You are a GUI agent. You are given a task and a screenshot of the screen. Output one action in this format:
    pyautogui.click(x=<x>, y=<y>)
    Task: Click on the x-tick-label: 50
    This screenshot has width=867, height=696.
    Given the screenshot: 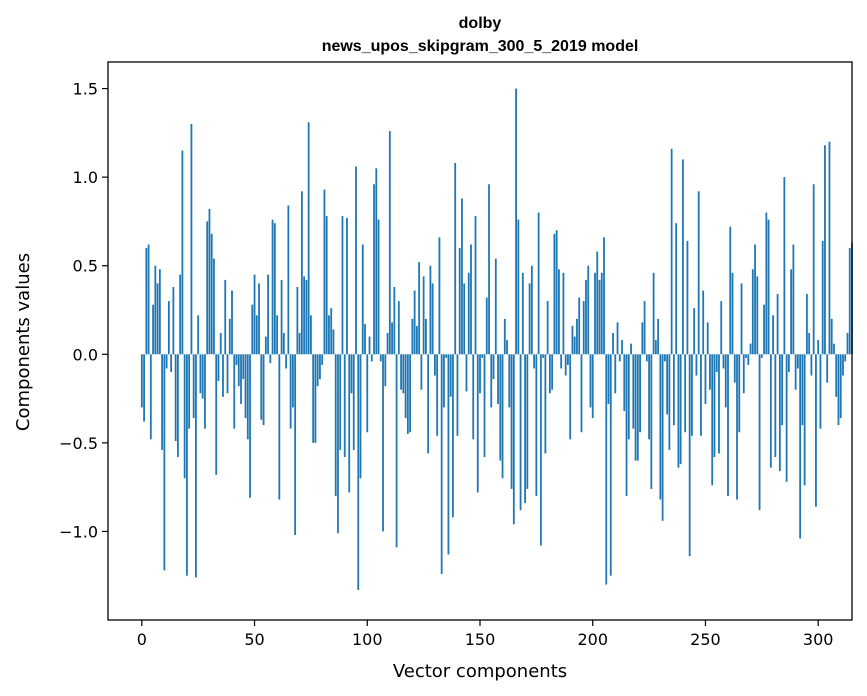 What is the action you would take?
    pyautogui.click(x=254, y=639)
    